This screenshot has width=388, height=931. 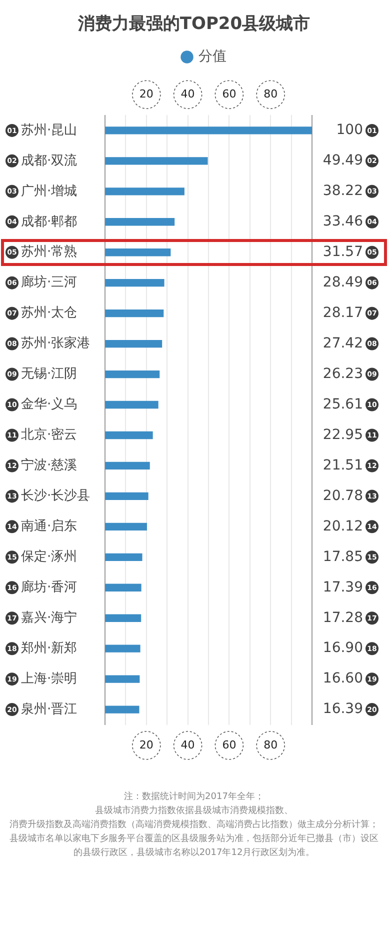 What do you see at coordinates (187, 745) in the screenshot?
I see `x-tick-label: 40` at bounding box center [187, 745].